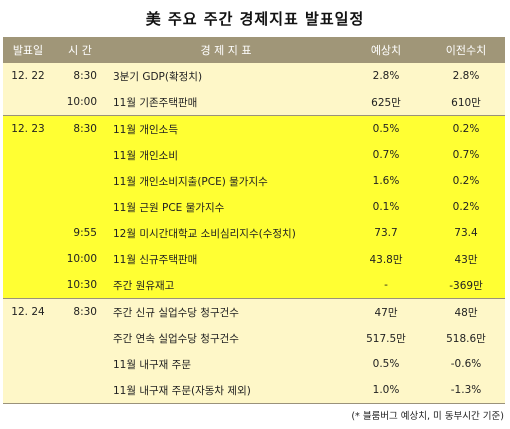 Image resolution: width=510 pixels, height=429 pixels. Describe the element at coordinates (466, 102) in the screenshot. I see `previous-cell: 610만` at that location.